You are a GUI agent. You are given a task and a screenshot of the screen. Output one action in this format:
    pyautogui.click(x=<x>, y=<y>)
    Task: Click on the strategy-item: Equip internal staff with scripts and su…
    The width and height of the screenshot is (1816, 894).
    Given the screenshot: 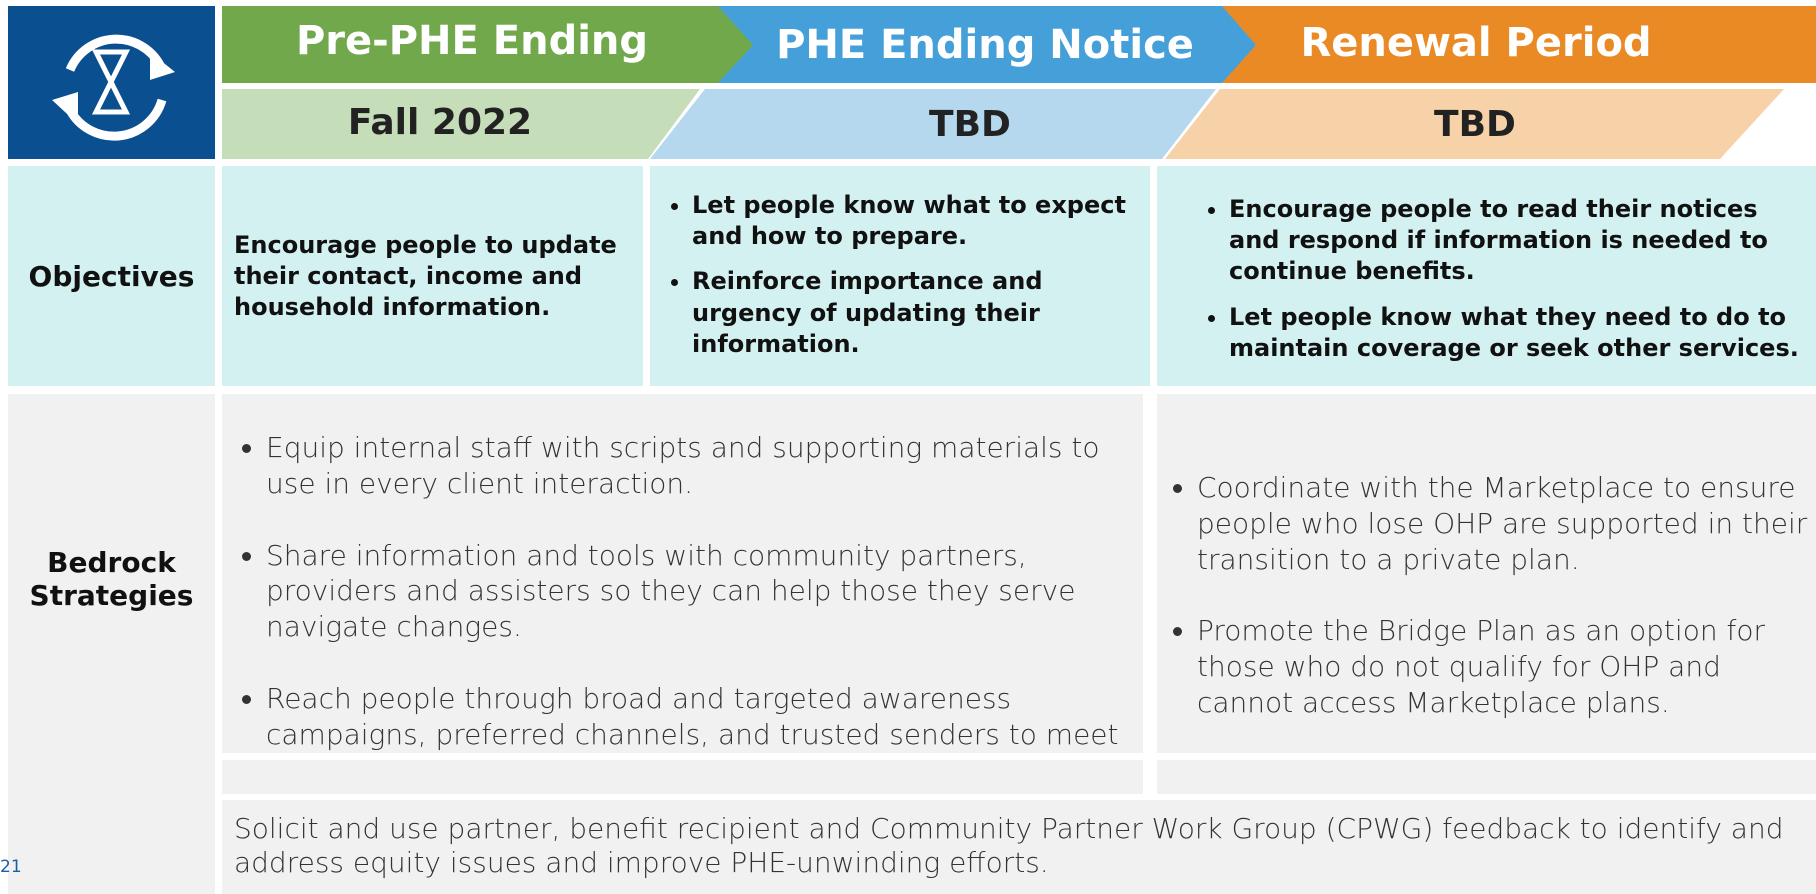 What is the action you would take?
    pyautogui.click(x=699, y=466)
    